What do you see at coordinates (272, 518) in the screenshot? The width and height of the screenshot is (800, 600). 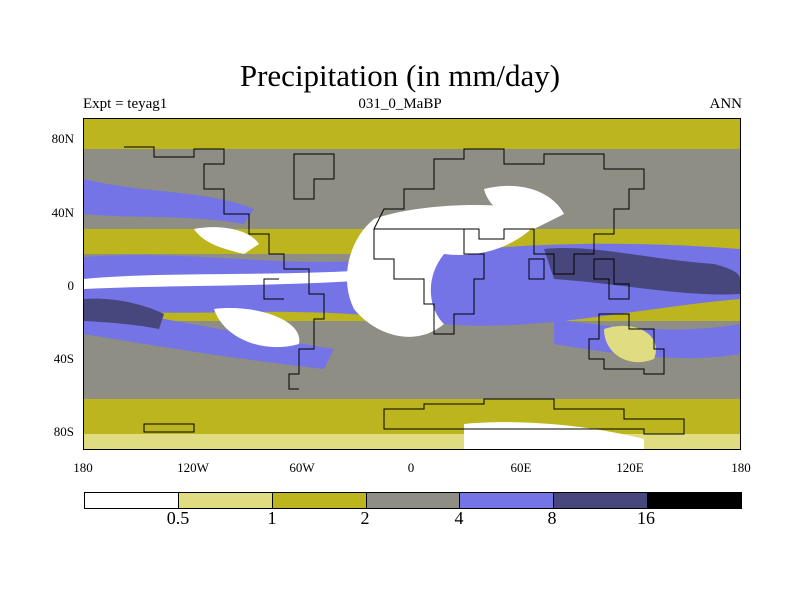 I see `colorbar-label-1: 1` at bounding box center [272, 518].